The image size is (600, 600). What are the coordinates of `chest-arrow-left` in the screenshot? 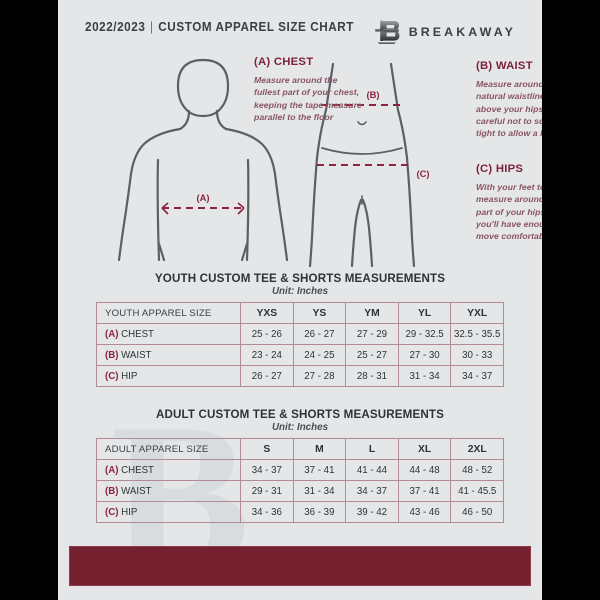 It's located at (165, 208).